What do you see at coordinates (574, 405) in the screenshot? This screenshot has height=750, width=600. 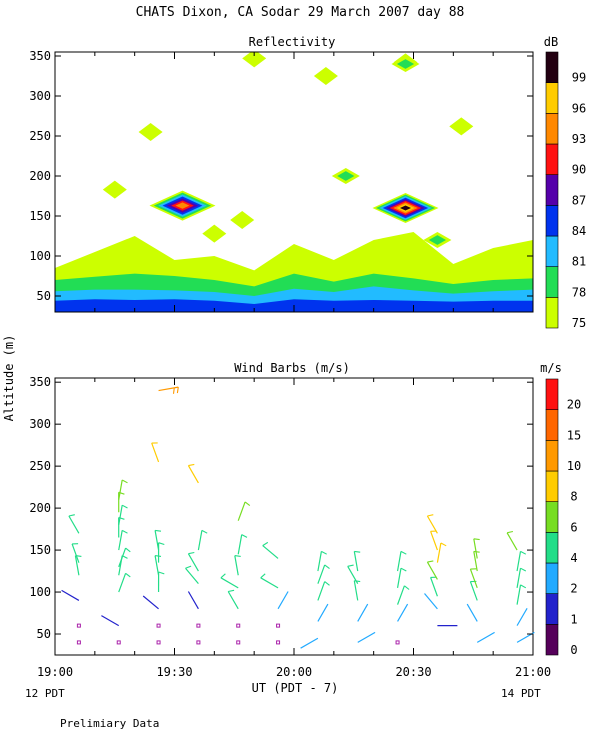 I see `wind-colorbar-tick: 20` at bounding box center [574, 405].